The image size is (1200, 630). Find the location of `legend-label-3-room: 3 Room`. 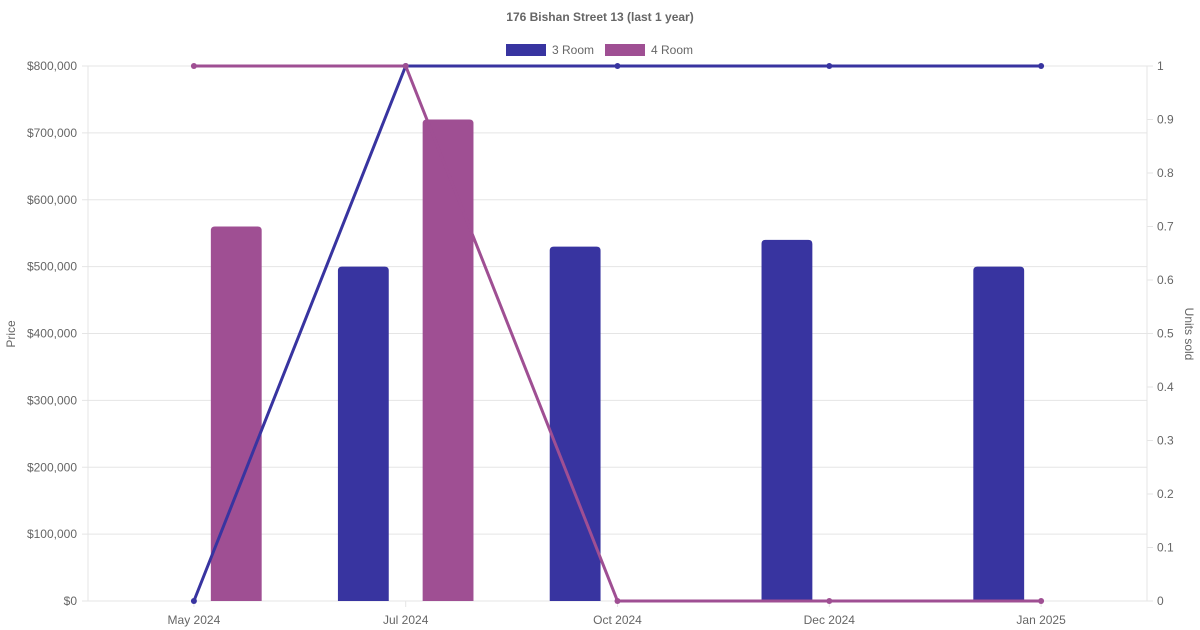

legend-label-3-room: 3 Room is located at coordinates (573, 50).